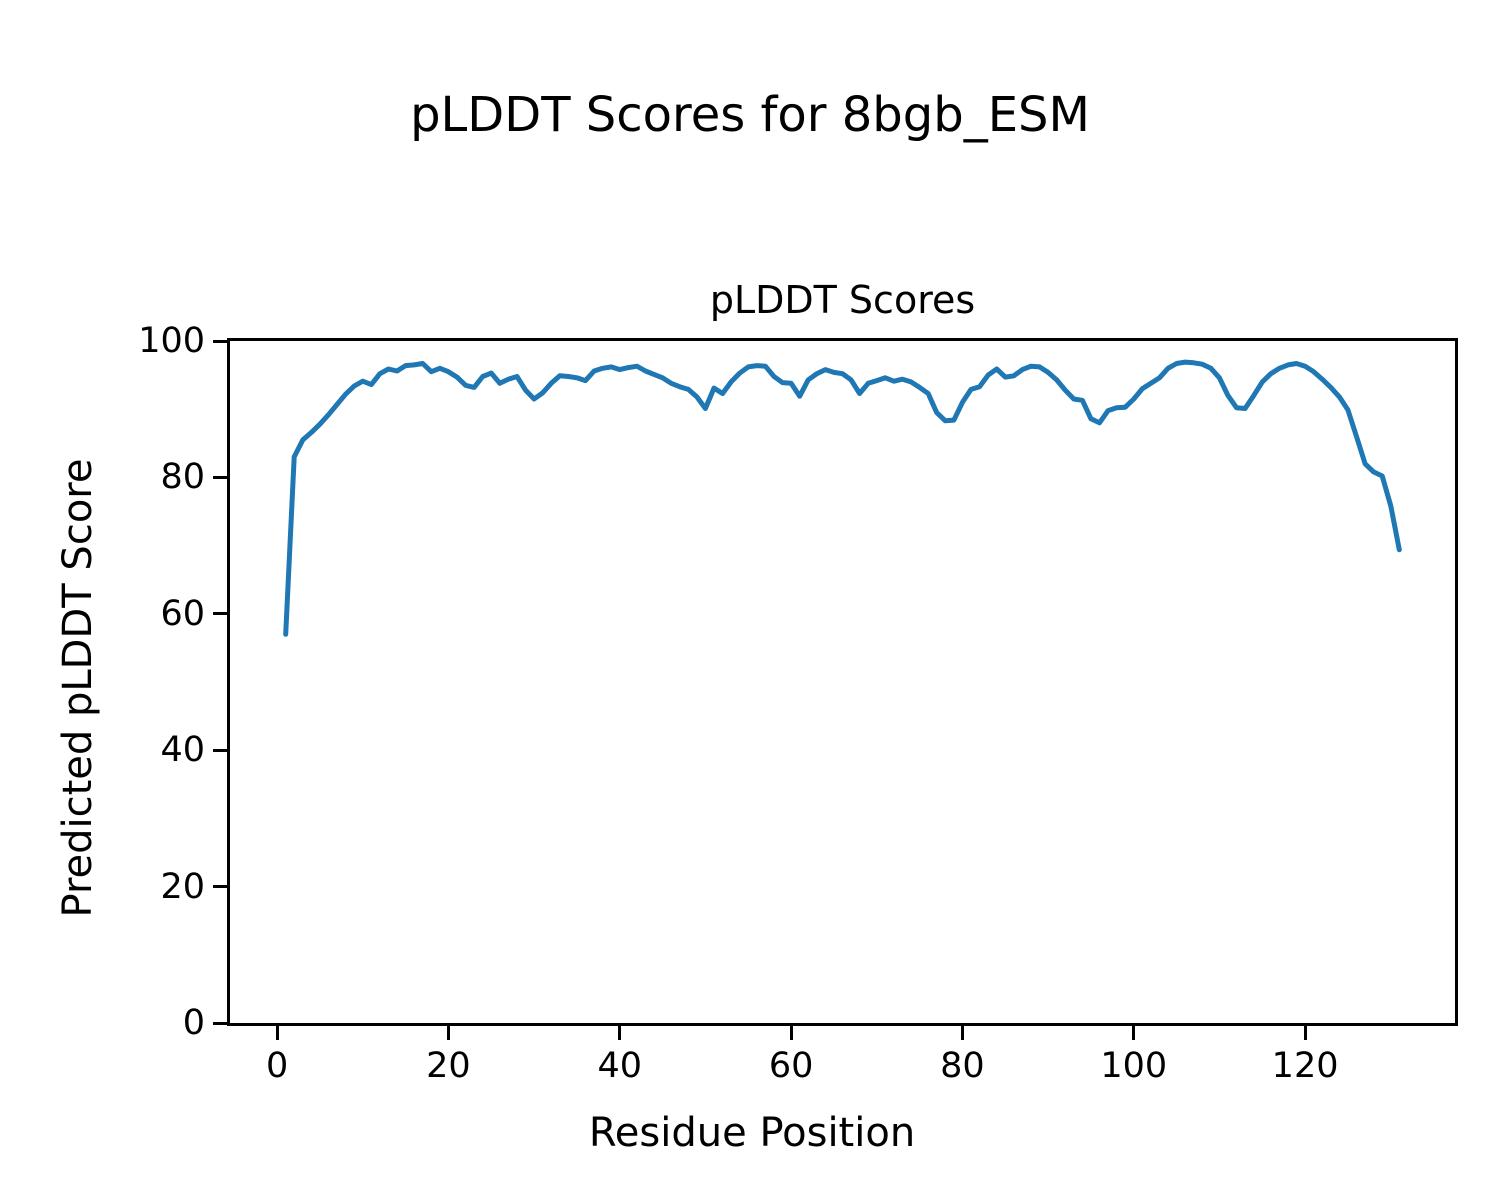 Image resolution: width=1500 pixels, height=1200 pixels. I want to click on y-tick-label: 0, so click(193, 1023).